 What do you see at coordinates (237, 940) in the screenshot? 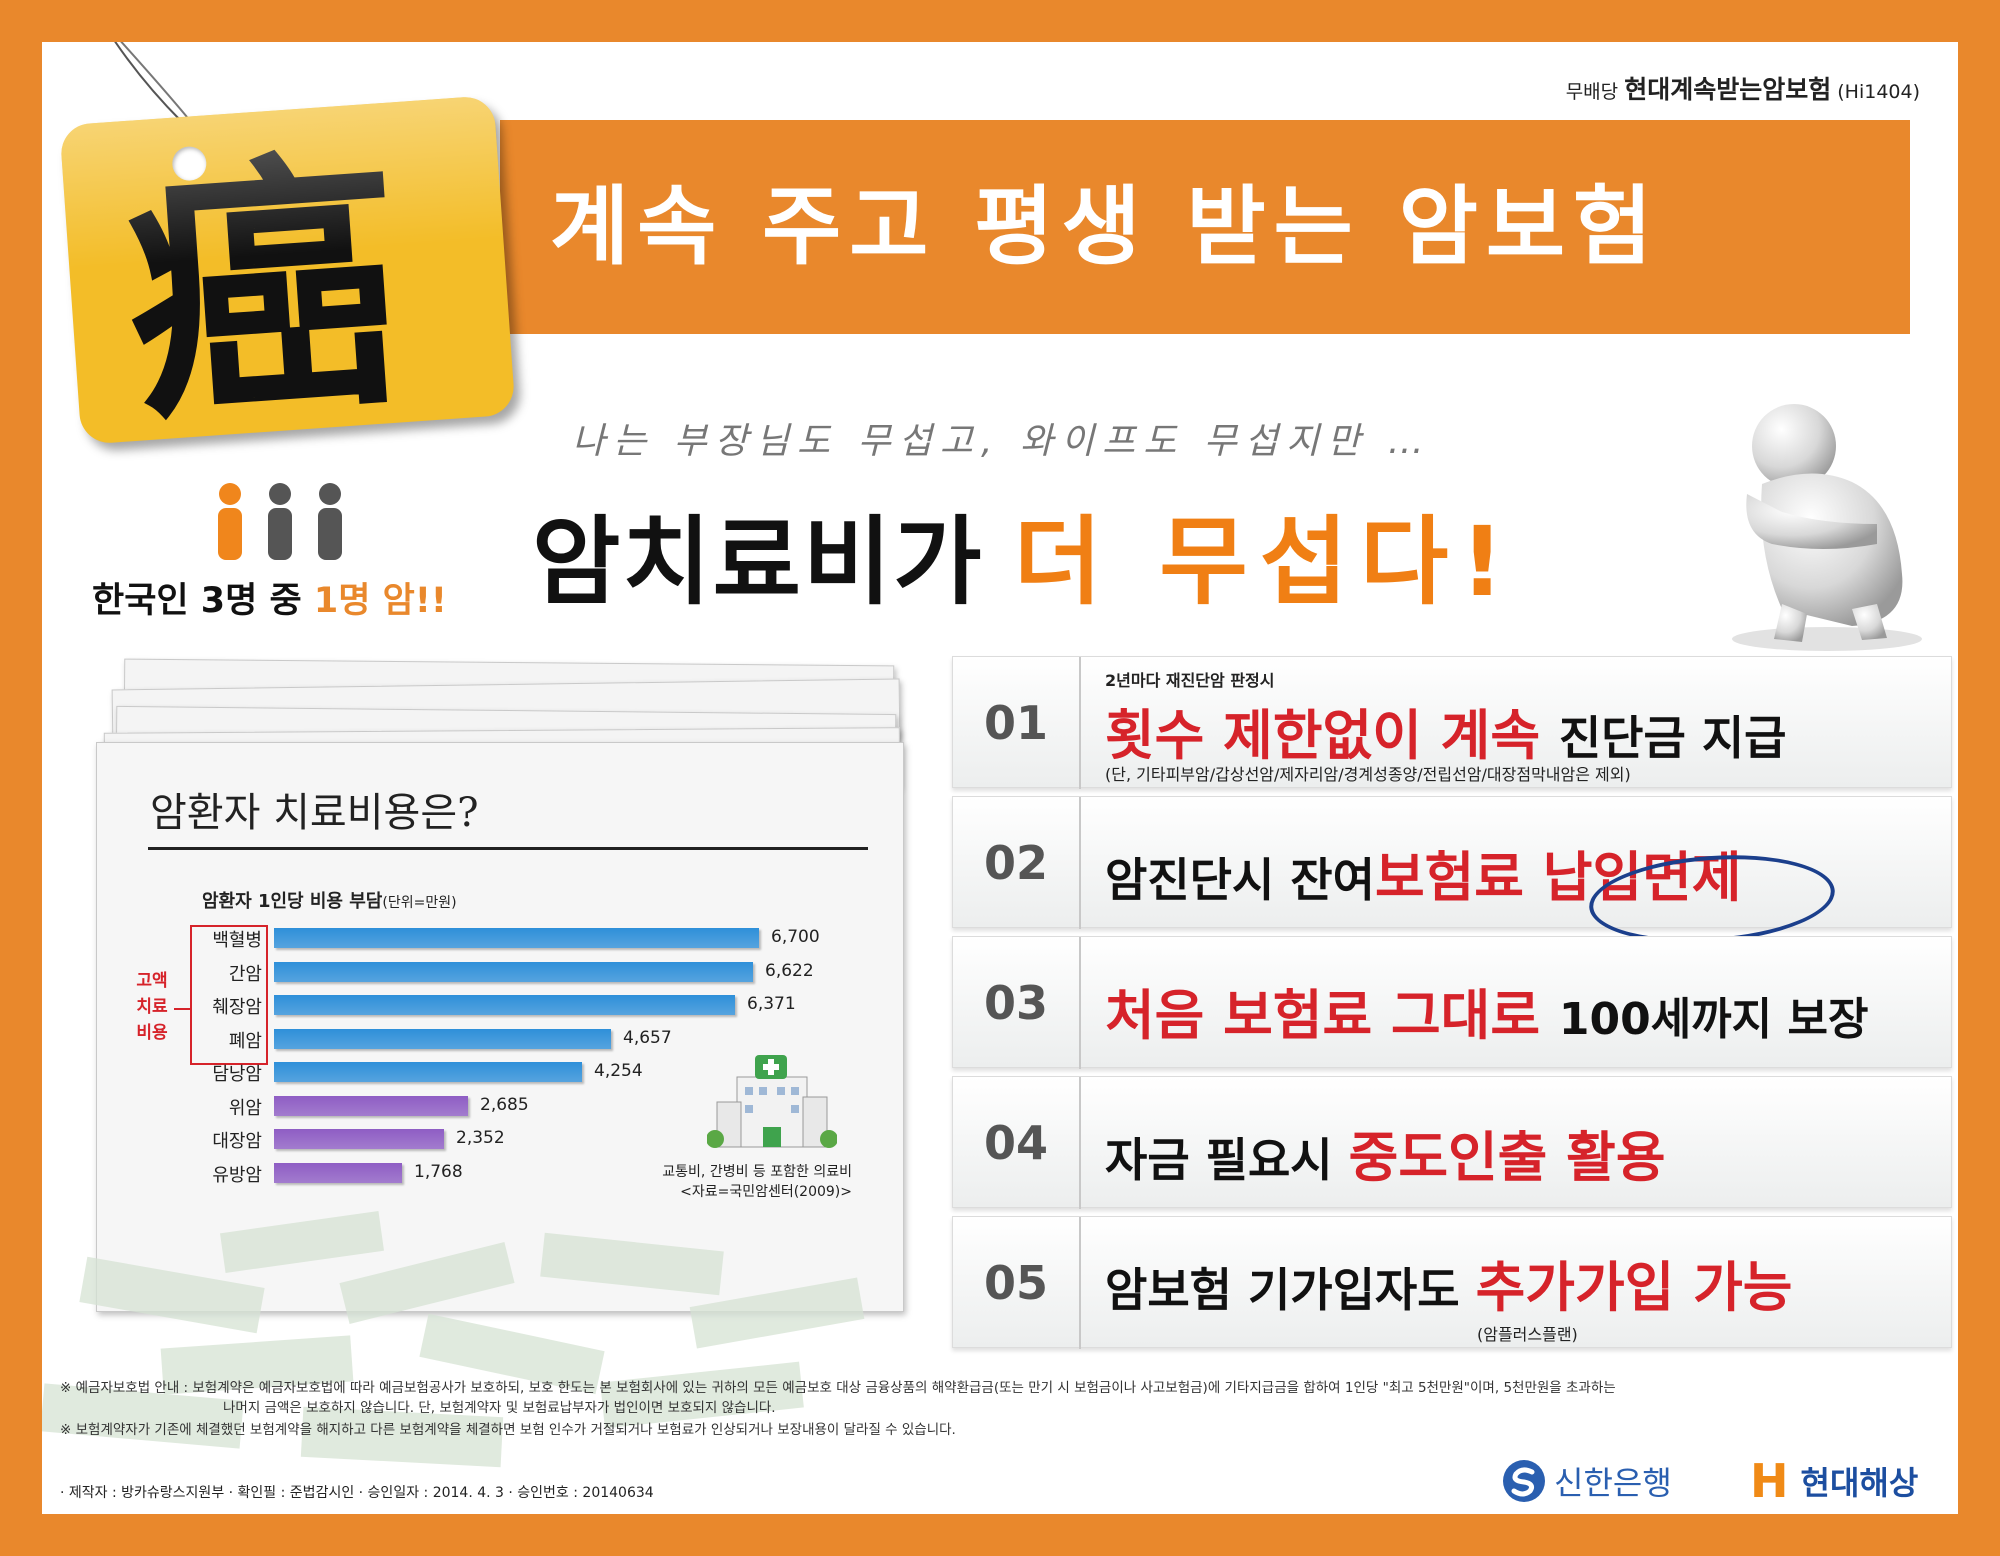
I see `category-label: 백혈병` at bounding box center [237, 940].